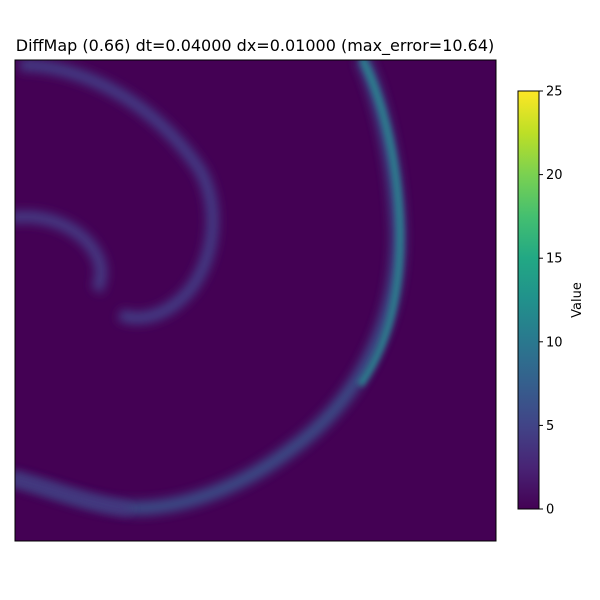  I want to click on colorbar-label: Value, so click(577, 300).